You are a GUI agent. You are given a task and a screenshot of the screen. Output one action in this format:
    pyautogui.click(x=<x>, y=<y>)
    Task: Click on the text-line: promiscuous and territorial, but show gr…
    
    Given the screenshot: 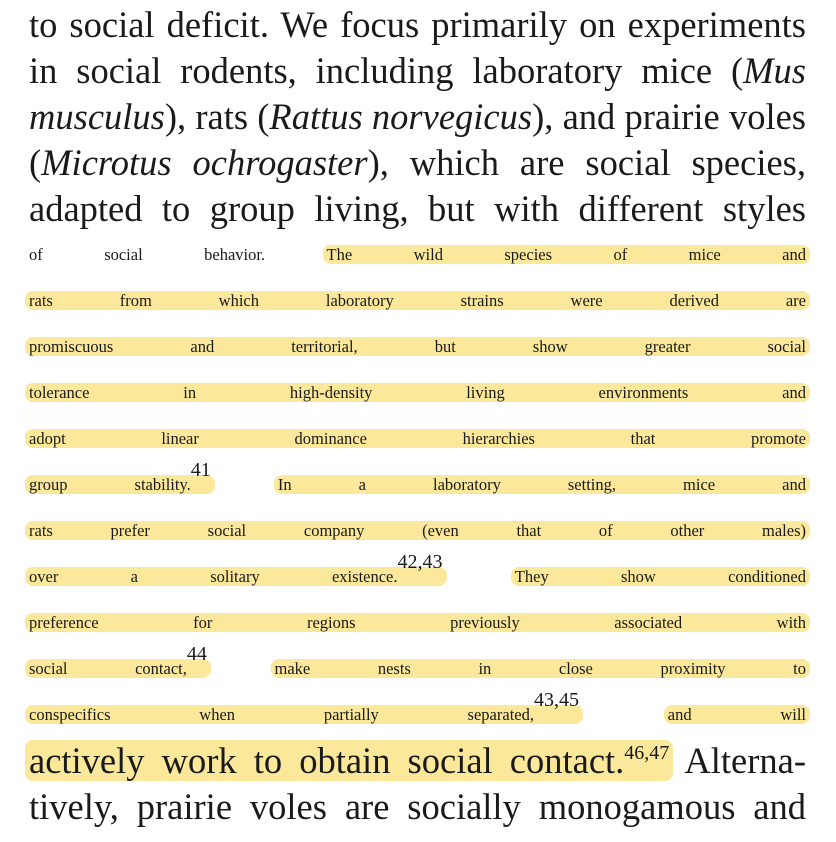 What is the action you would take?
    pyautogui.click(x=417, y=347)
    